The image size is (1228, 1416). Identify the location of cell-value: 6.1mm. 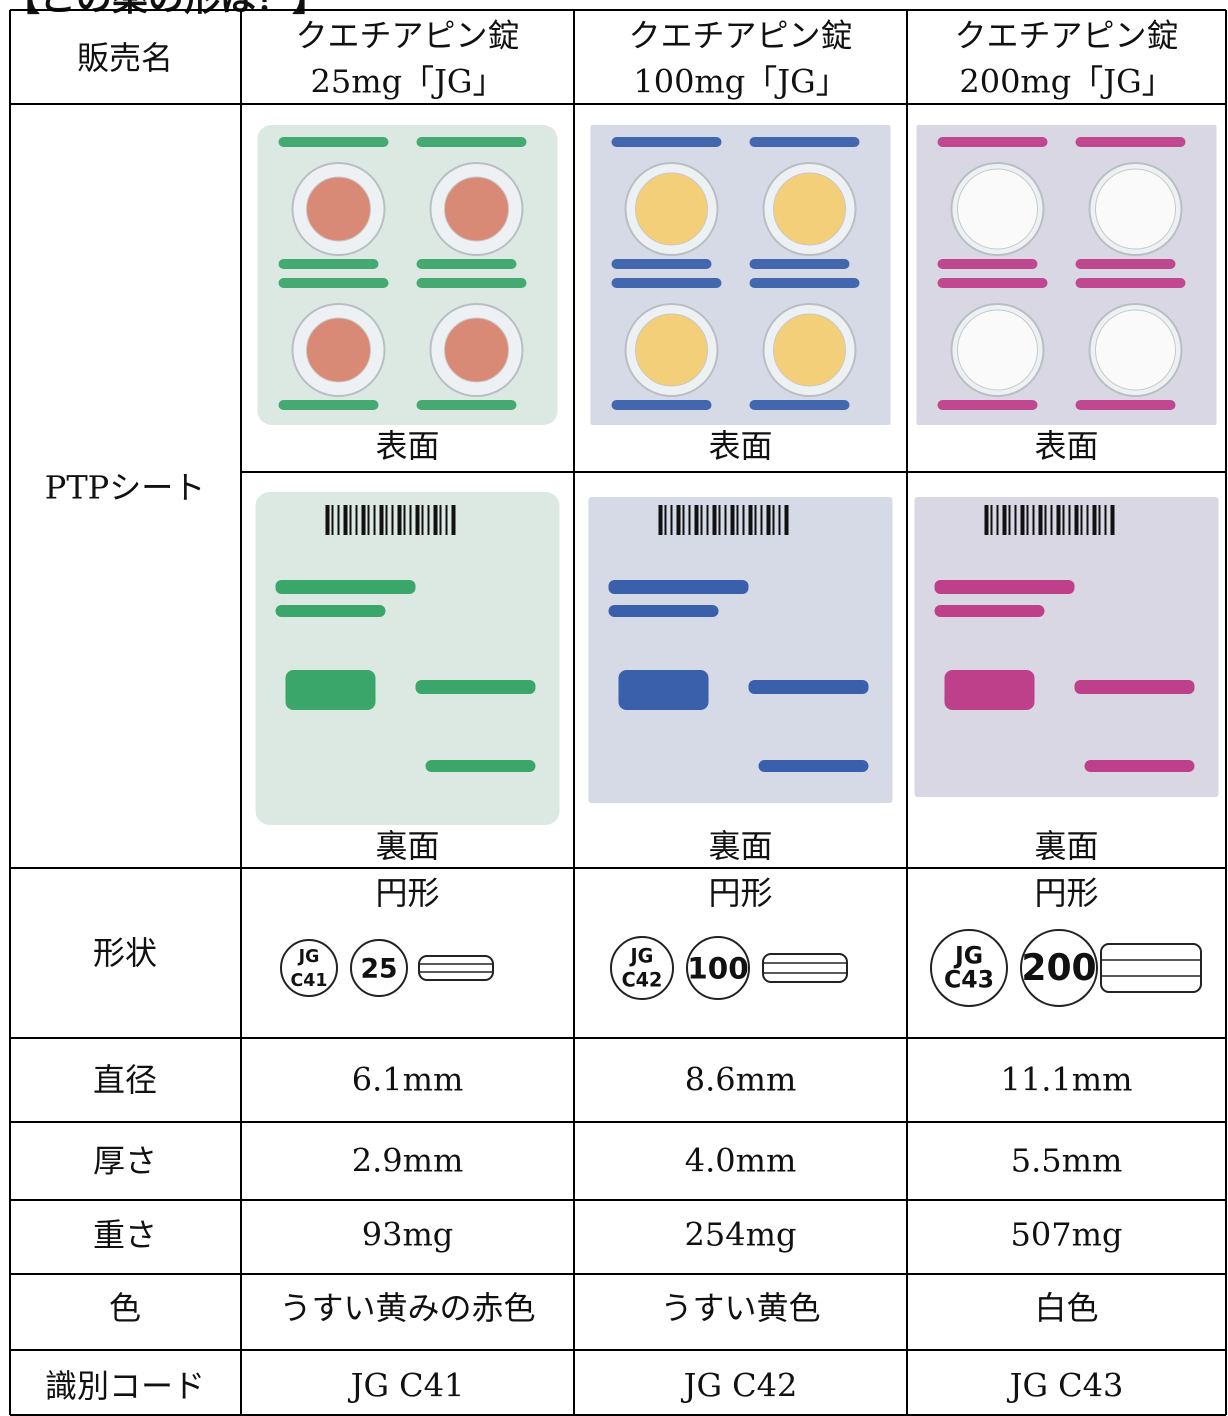
(408, 1080).